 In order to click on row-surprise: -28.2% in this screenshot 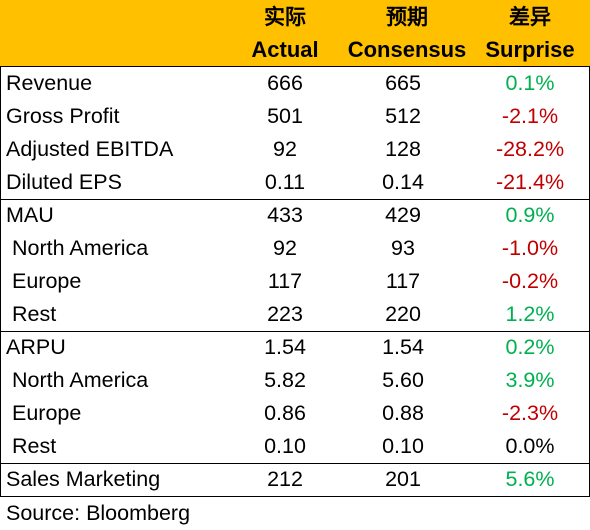, I will do `click(530, 149)`.